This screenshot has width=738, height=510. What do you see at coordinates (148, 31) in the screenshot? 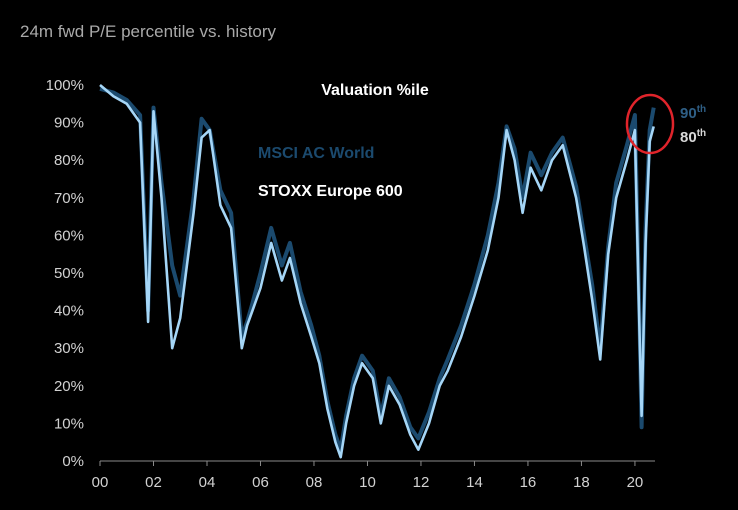
I see `chart-subtitle: 24m fwd P/E percentile vs. history` at bounding box center [148, 31].